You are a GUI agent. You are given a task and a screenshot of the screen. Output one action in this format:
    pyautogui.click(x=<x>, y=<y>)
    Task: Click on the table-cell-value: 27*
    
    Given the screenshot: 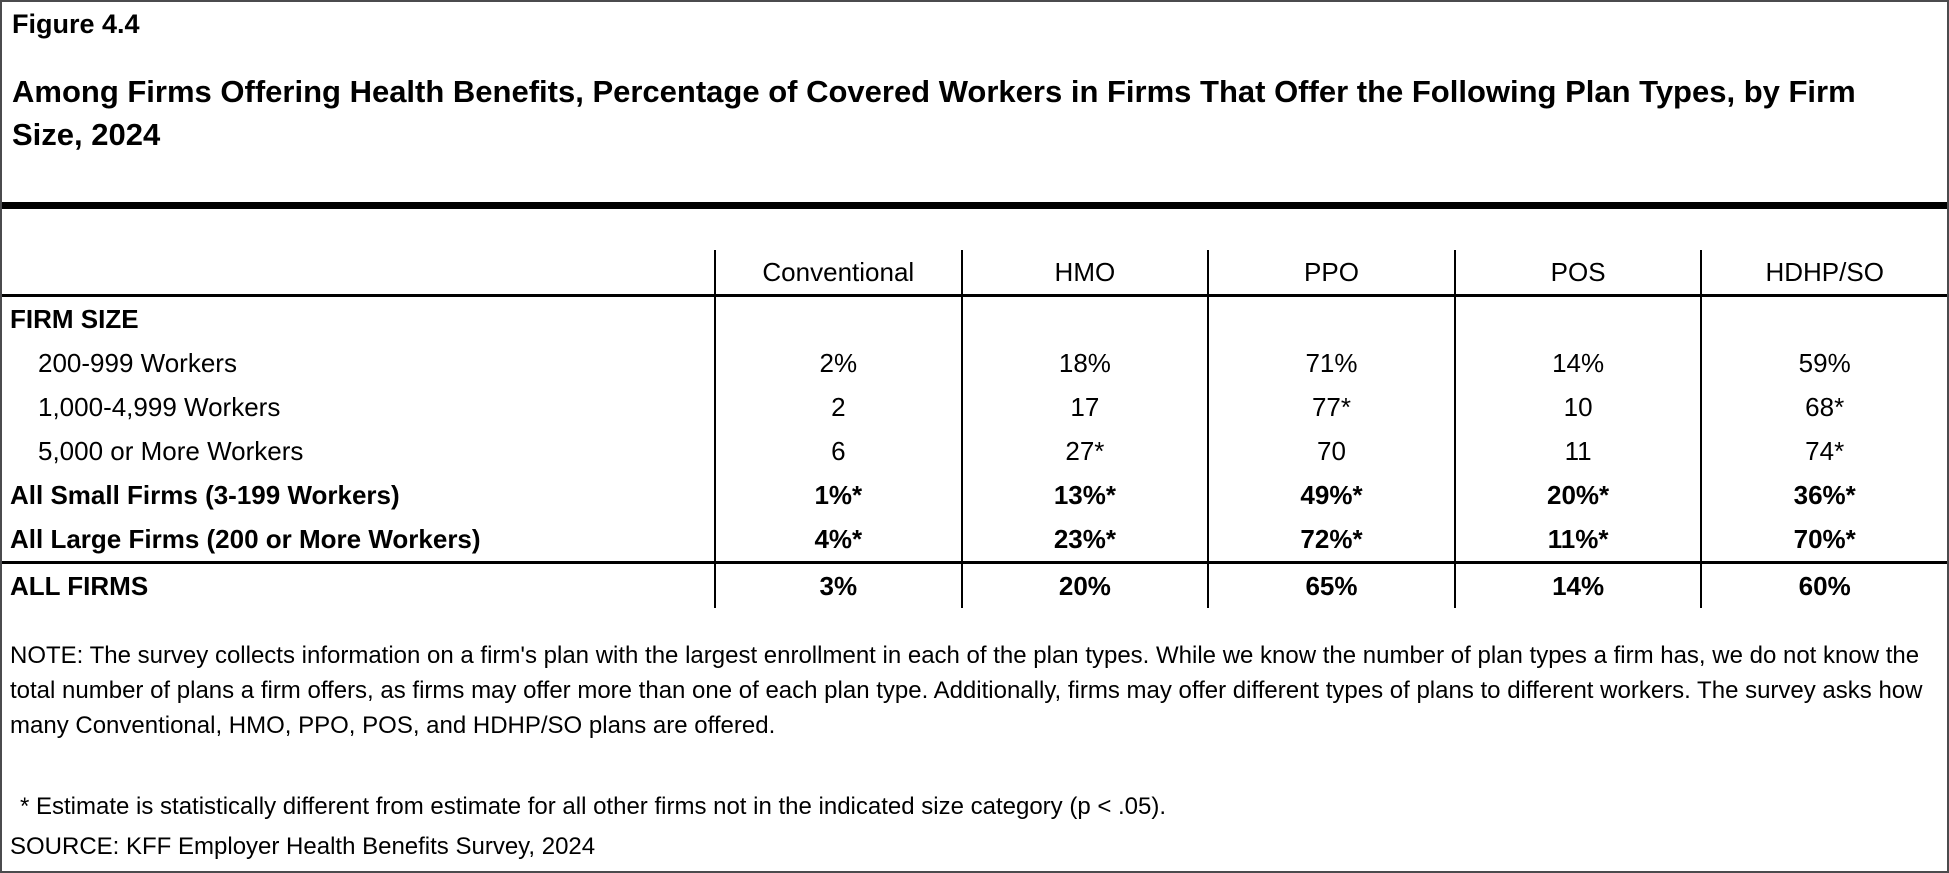 What is the action you would take?
    pyautogui.click(x=1084, y=451)
    